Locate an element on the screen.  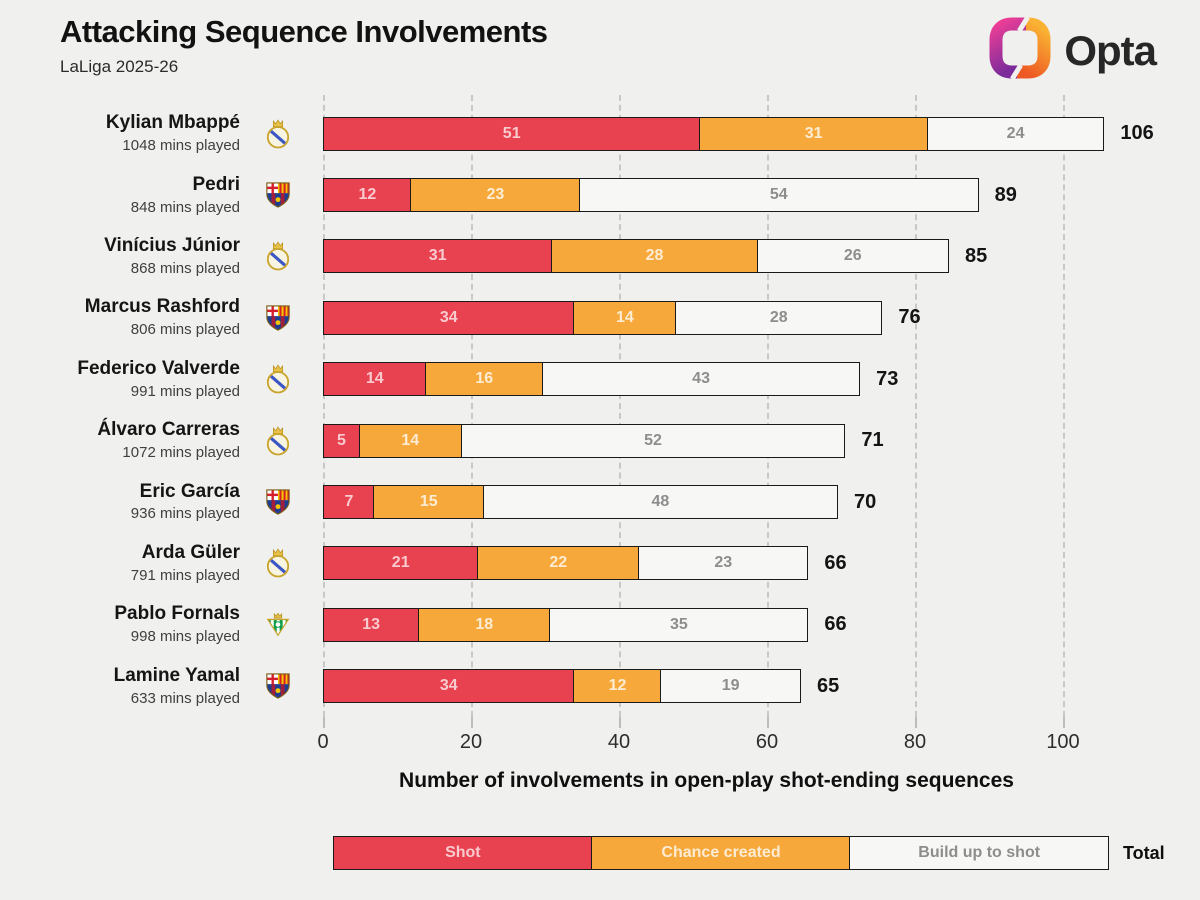
player-row: Arda Güler 791 mins played 21 22 23 66 is located at coordinates (600, 563).